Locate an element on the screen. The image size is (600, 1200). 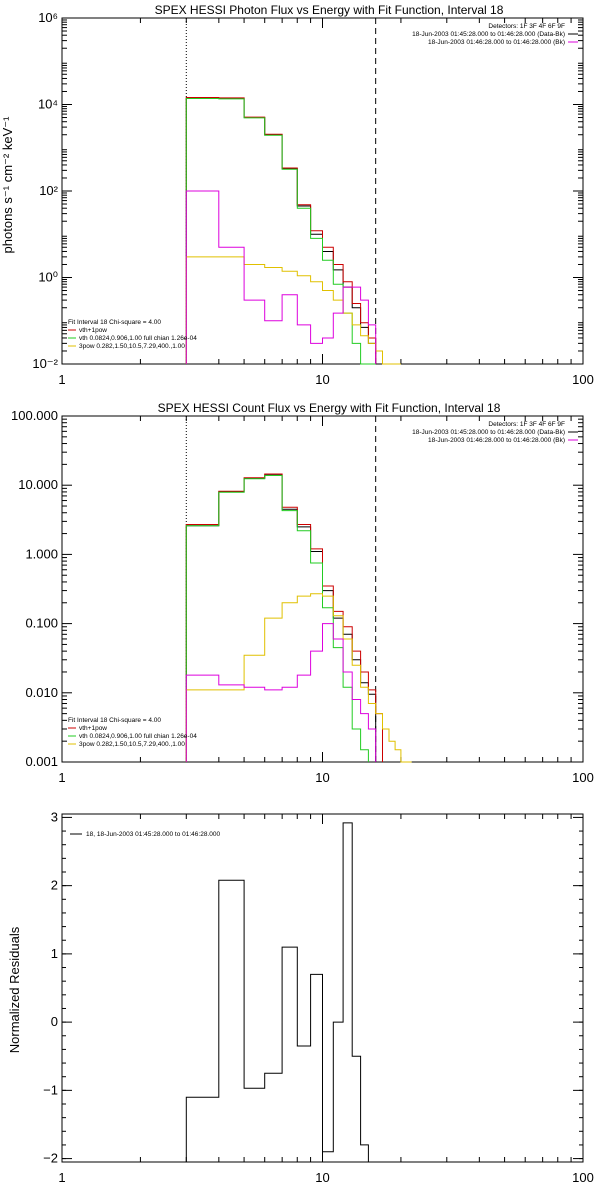
residuals-y-tick-label: 3 is located at coordinates (54, 816).